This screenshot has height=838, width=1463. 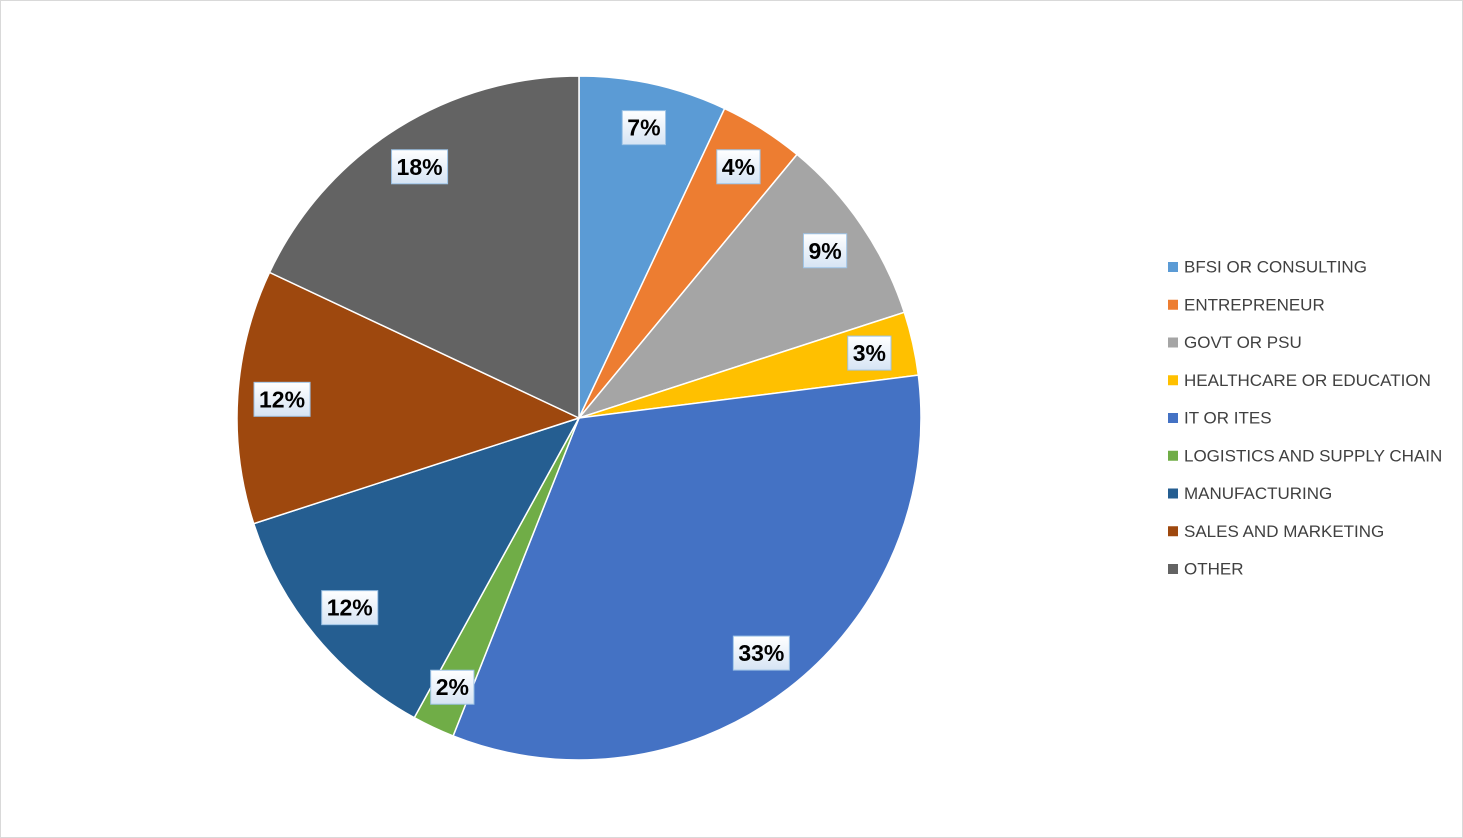 I want to click on legend-label: GOVT OR PSU, so click(x=1243, y=342).